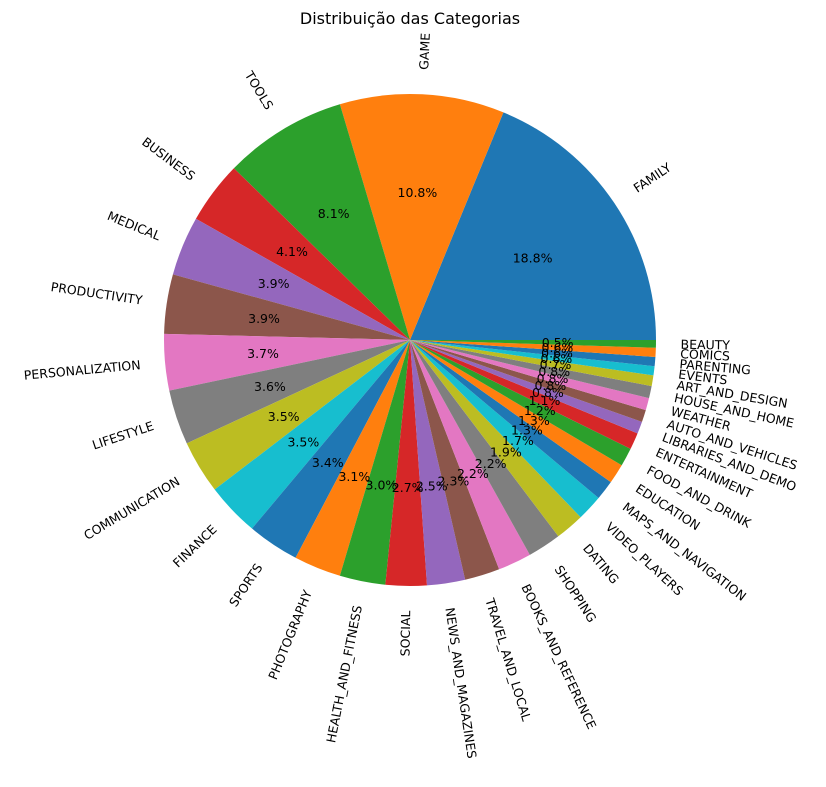  I want to click on category-label-events: EVENTS, so click(703, 376).